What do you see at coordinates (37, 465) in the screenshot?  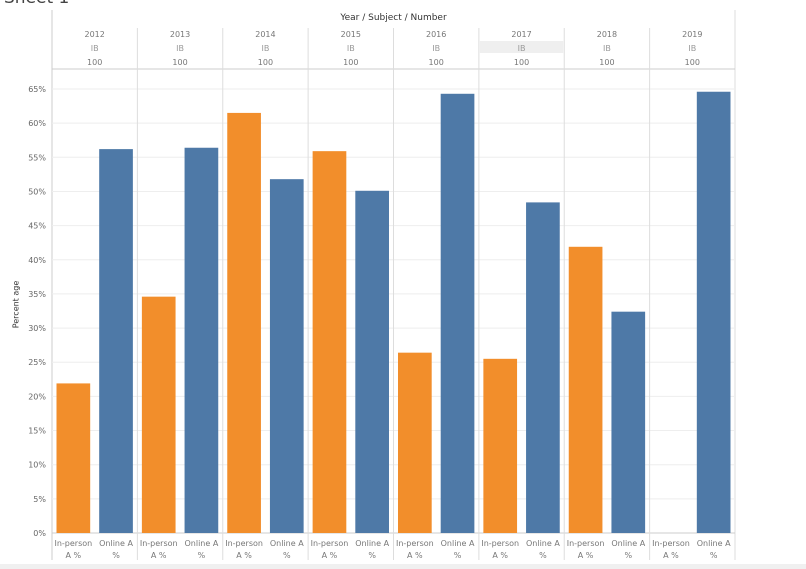 I see `y-tick-label: 10%` at bounding box center [37, 465].